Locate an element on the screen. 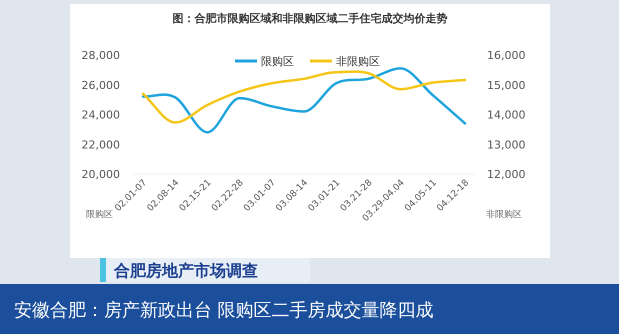 The width and height of the screenshot is (619, 334). legend-label: 非限购区 is located at coordinates (358, 61).